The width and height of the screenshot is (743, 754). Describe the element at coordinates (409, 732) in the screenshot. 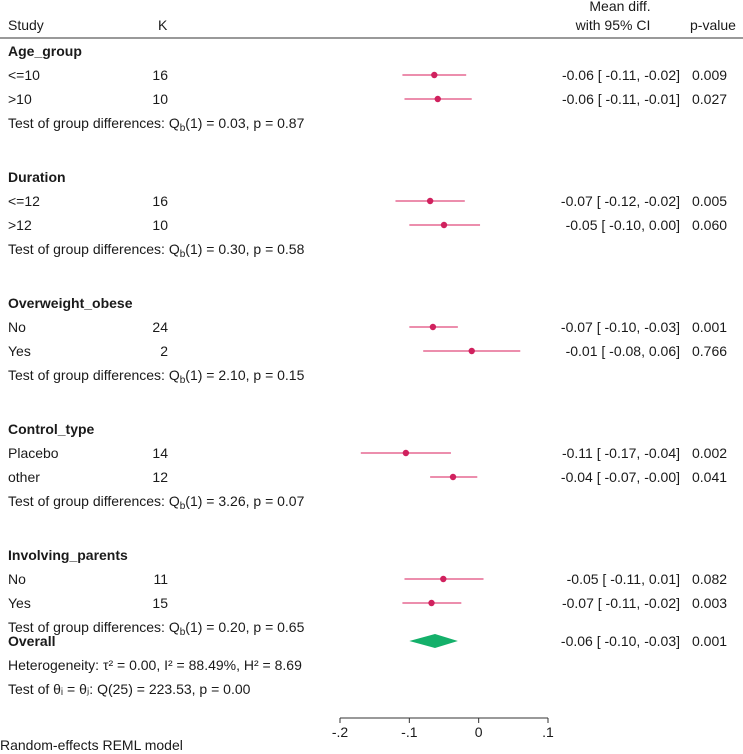

I see `x-tick-label: -.1` at that location.